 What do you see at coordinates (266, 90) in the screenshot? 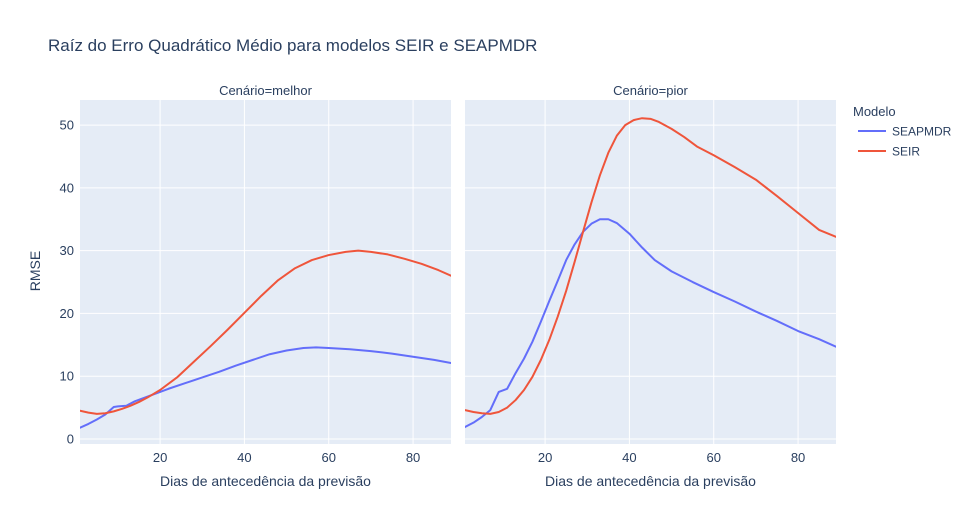
I see `facet-label: Cenário=melhor` at bounding box center [266, 90].